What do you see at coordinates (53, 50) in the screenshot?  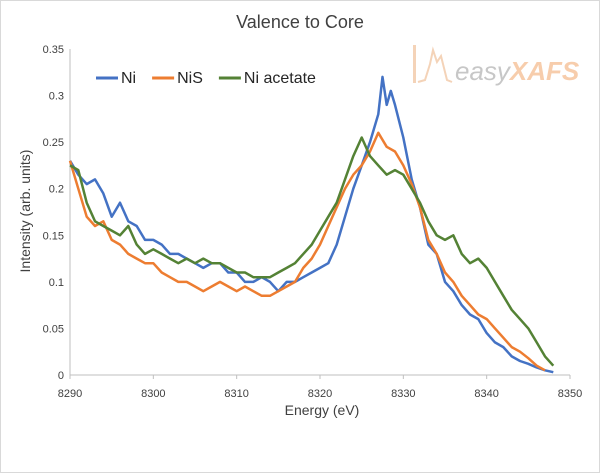 I see `y-tick-label: 0.35` at bounding box center [53, 50].